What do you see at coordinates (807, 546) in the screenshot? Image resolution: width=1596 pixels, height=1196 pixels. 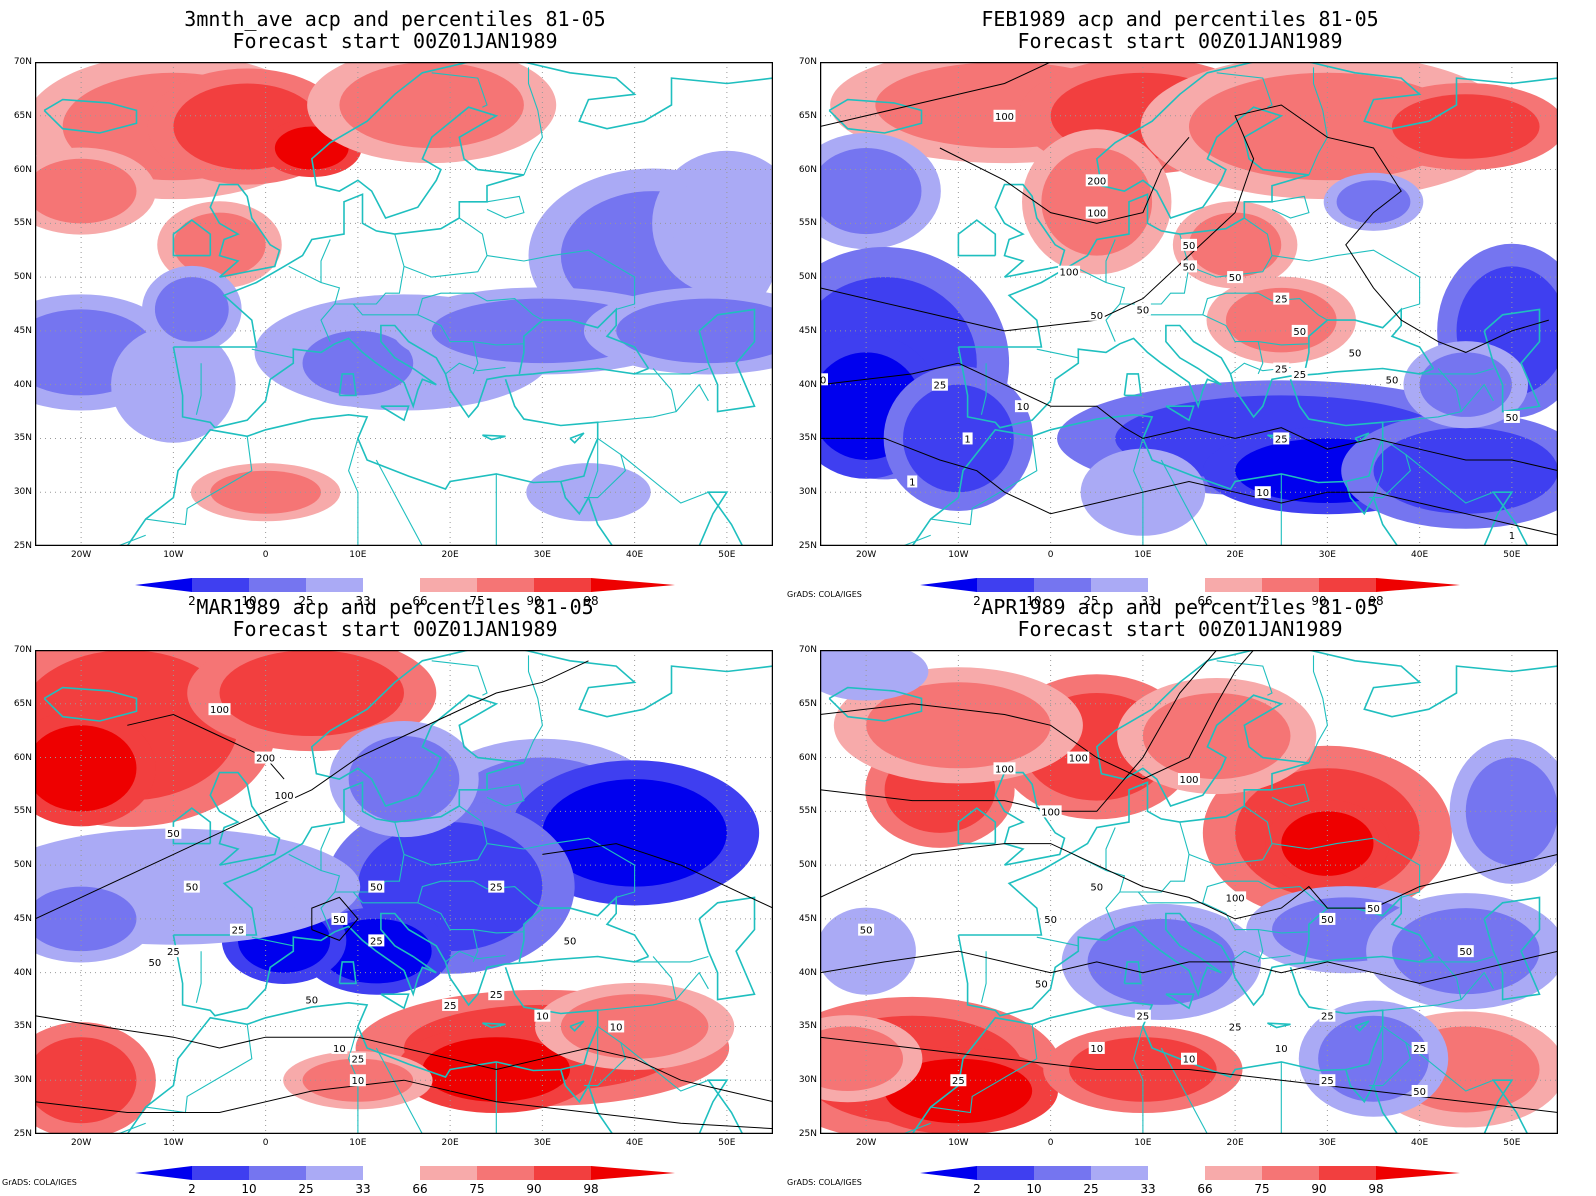 I see `lat-tick-label: 25N` at bounding box center [807, 546].